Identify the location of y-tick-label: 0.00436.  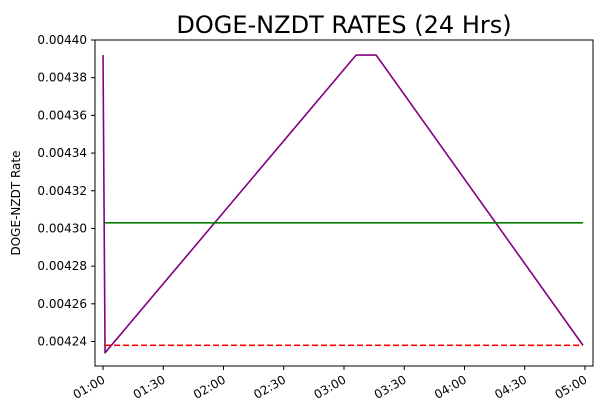
(62, 115).